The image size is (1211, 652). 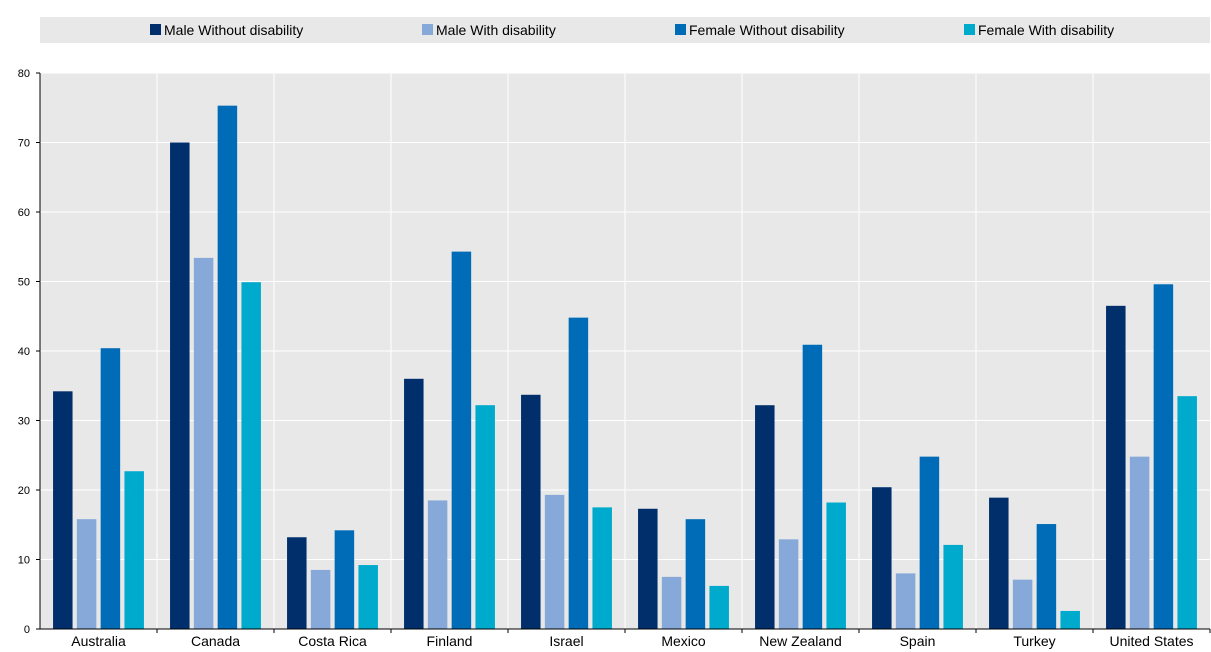 I want to click on y-tick-label: 10, so click(x=24, y=561).